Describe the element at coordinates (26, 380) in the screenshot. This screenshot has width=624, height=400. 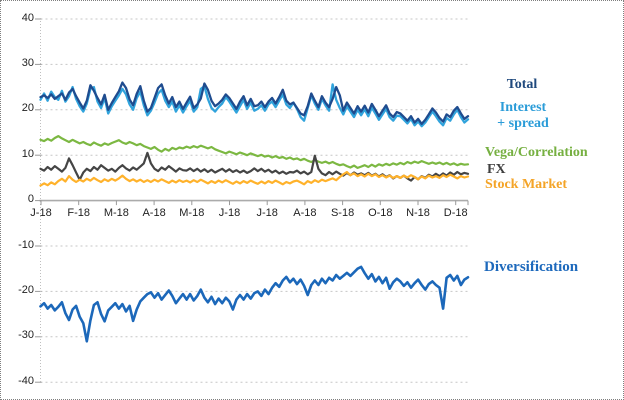
I see `y-axis-tick-label: -40` at that location.